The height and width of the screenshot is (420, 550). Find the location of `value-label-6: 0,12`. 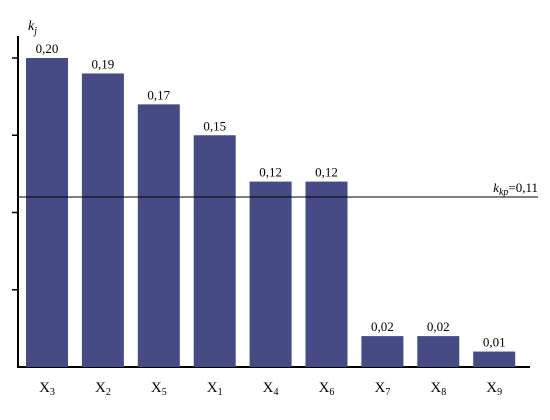

value-label-6: 0,12 is located at coordinates (326, 172).